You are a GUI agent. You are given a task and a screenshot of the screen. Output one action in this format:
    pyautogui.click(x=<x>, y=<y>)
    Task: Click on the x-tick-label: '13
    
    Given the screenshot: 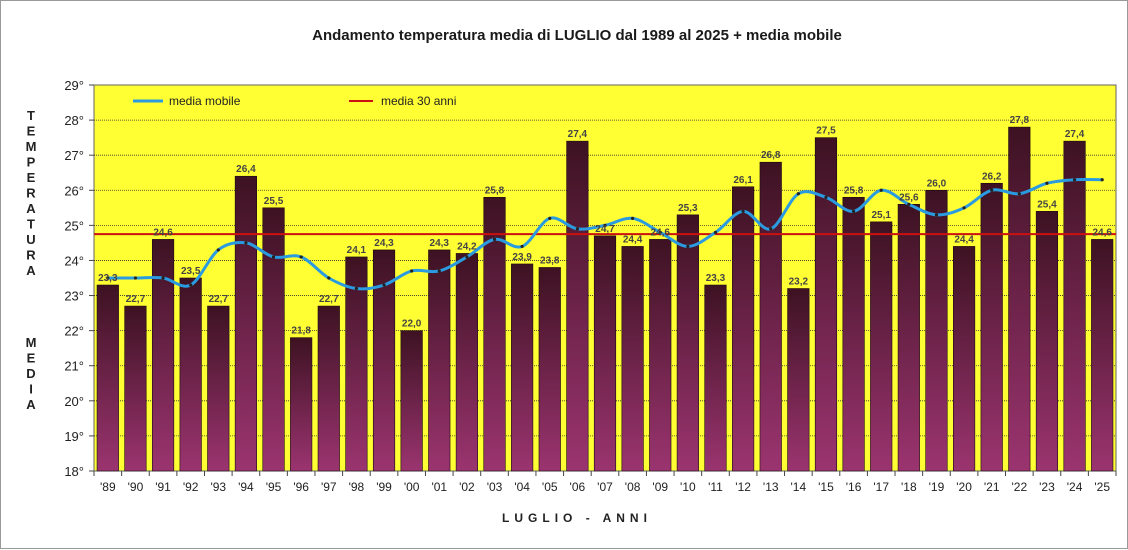 What is the action you would take?
    pyautogui.click(x=771, y=487)
    